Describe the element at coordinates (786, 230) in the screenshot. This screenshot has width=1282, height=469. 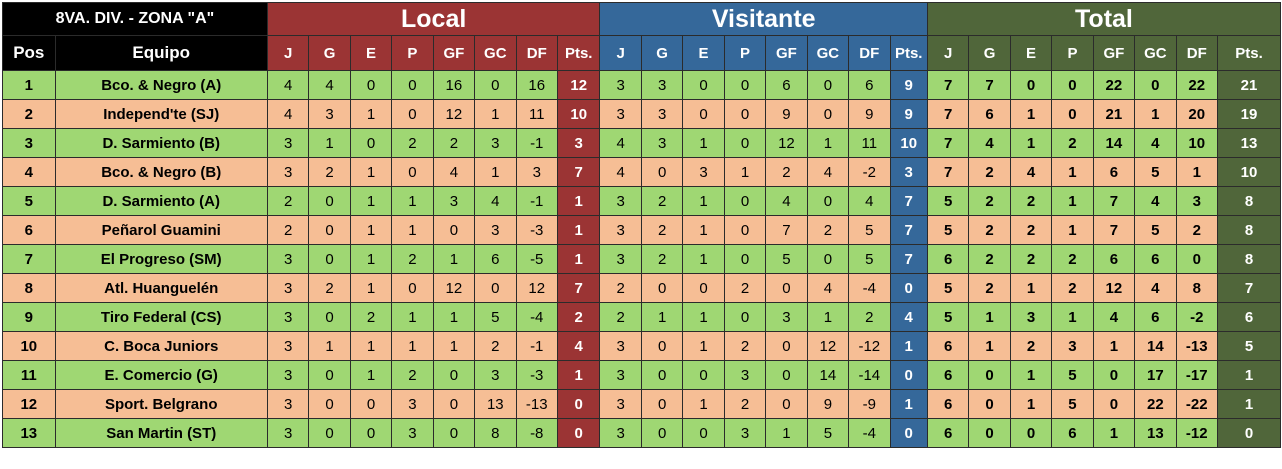
I see `visitante-stat-cell: 7` at that location.